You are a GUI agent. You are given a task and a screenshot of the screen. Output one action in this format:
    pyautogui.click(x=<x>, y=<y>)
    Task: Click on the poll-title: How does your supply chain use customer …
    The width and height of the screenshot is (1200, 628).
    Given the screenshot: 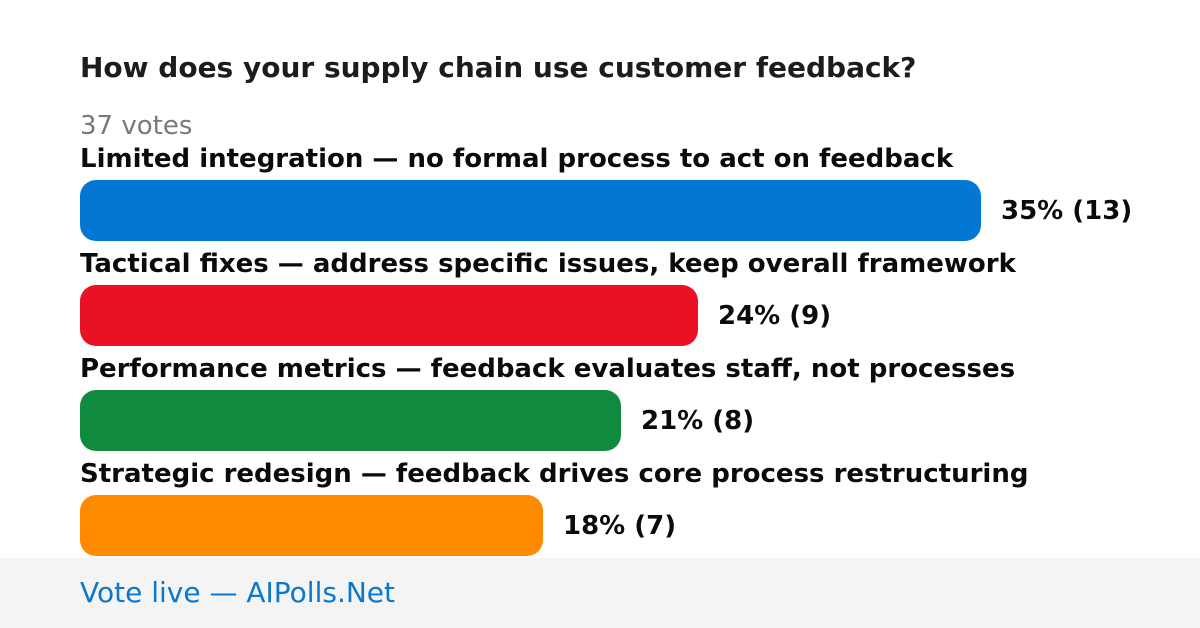 What is the action you would take?
    pyautogui.click(x=498, y=67)
    